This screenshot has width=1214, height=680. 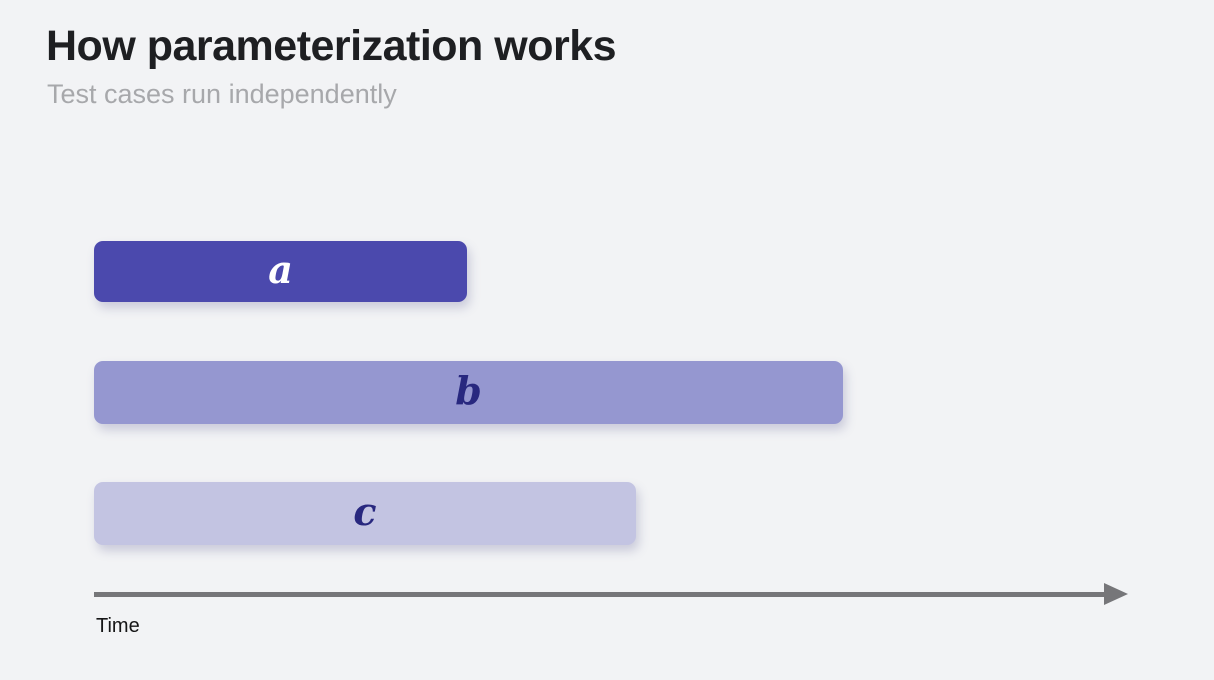 What do you see at coordinates (222, 94) in the screenshot?
I see `page-subtitle: Test cases run independently` at bounding box center [222, 94].